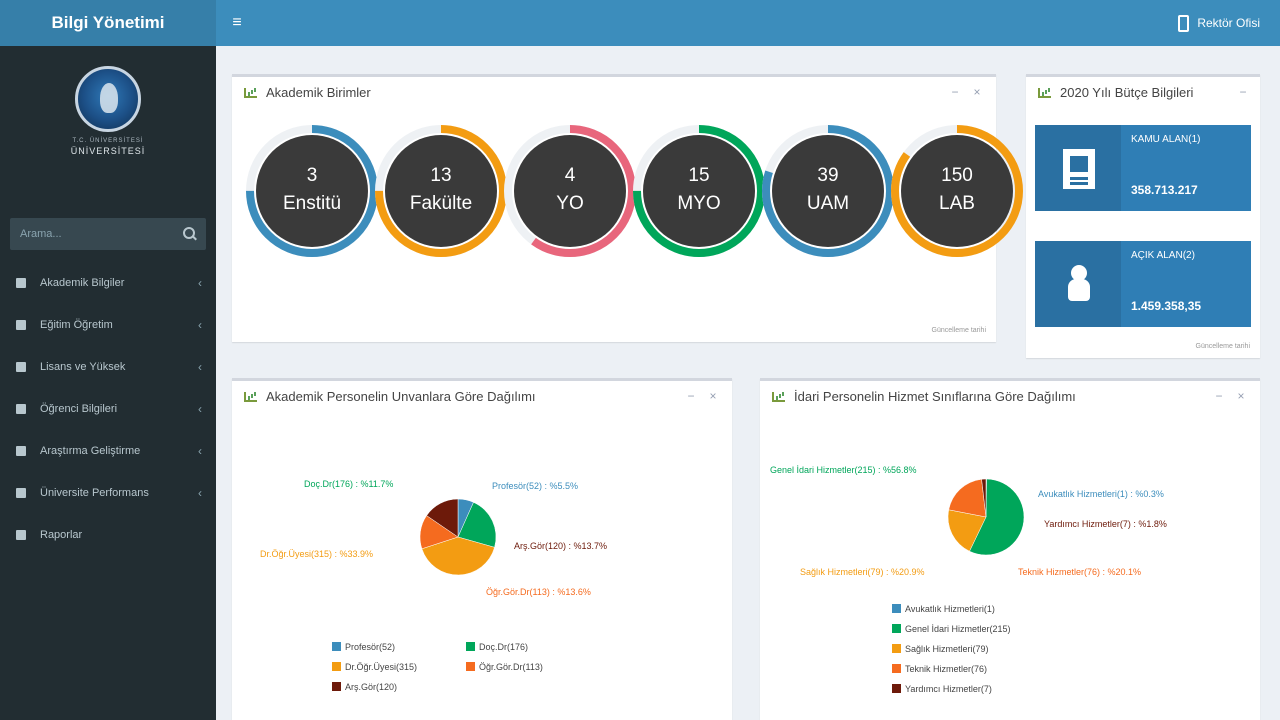 This screenshot has height=720, width=1280. I want to click on fin-card-value: 358.713.217, so click(1164, 190).